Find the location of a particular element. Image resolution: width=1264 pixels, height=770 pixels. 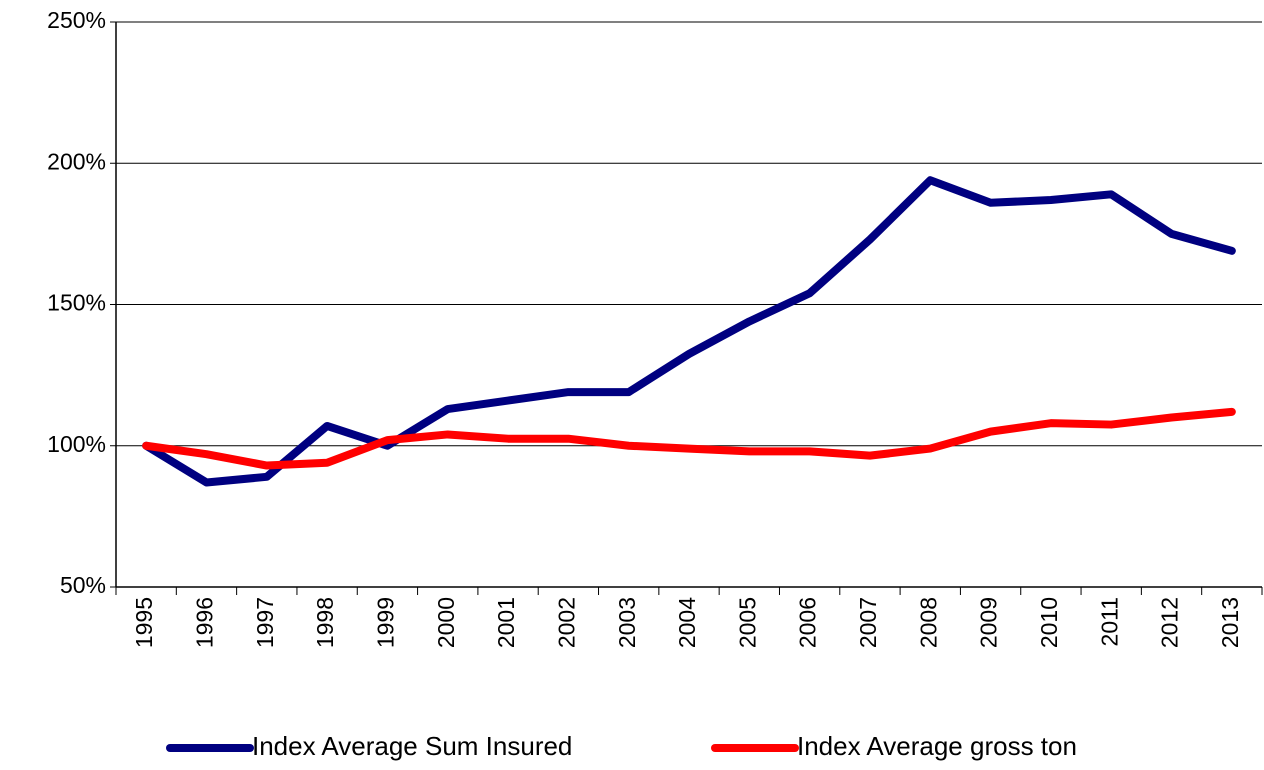

x-tick-label: 2000 is located at coordinates (446, 622).